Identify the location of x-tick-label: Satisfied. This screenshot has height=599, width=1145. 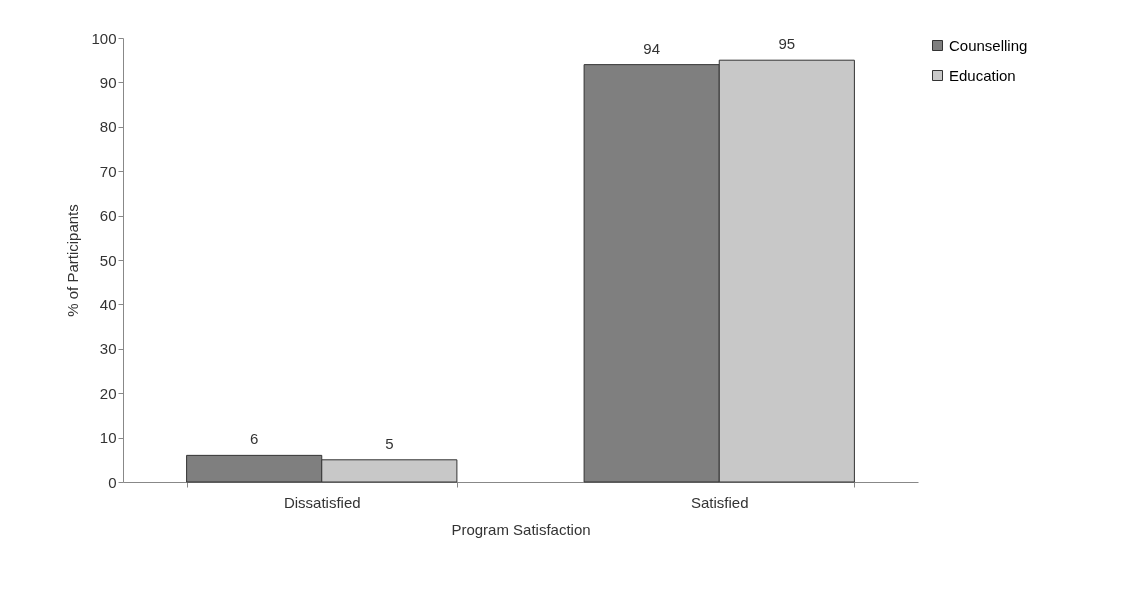
(719, 502).